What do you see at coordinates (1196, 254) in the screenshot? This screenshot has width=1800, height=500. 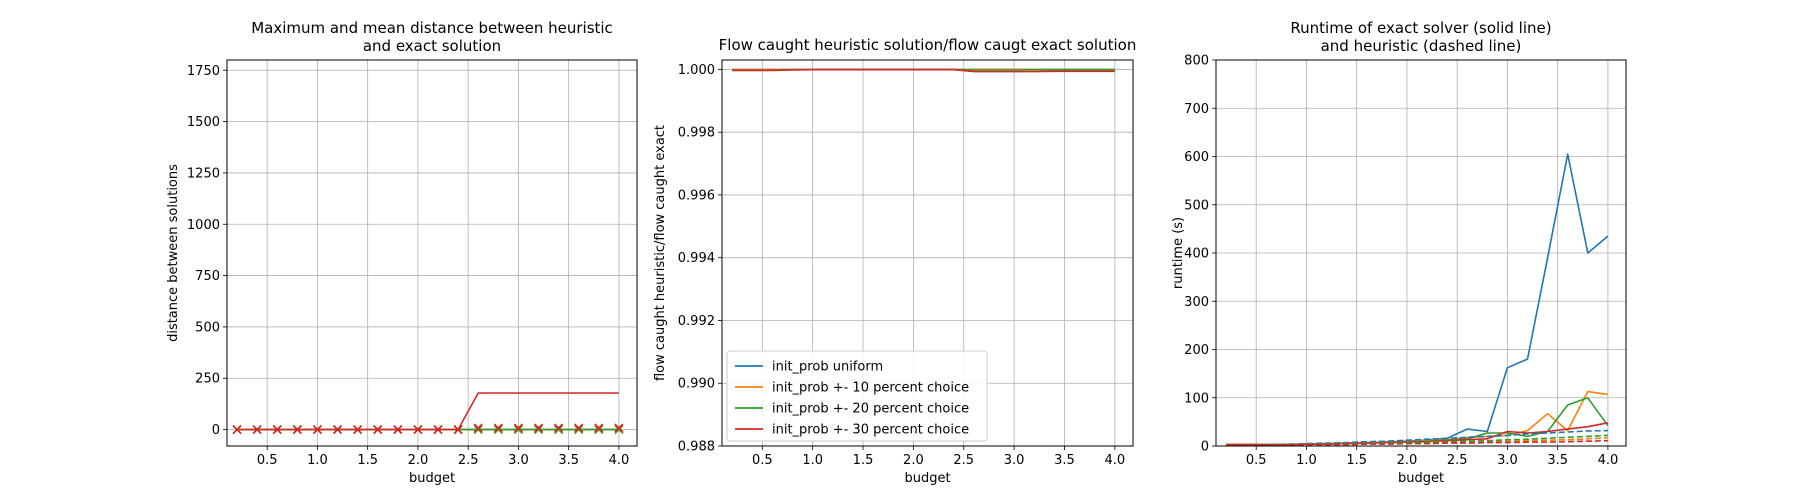 I see `y-tick-label: 400` at bounding box center [1196, 254].